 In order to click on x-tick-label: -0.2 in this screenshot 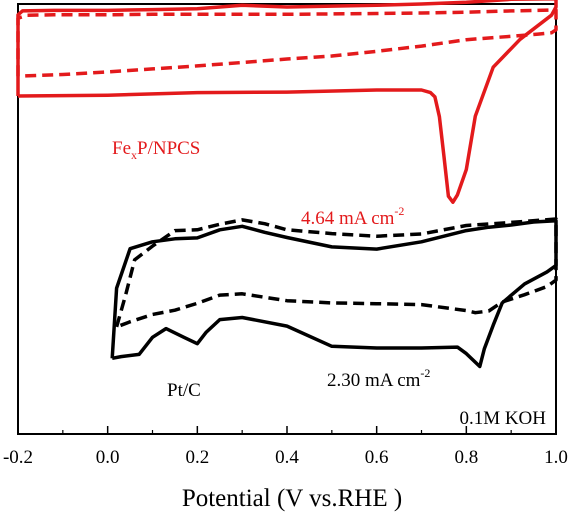, I will do `click(18, 457)`.